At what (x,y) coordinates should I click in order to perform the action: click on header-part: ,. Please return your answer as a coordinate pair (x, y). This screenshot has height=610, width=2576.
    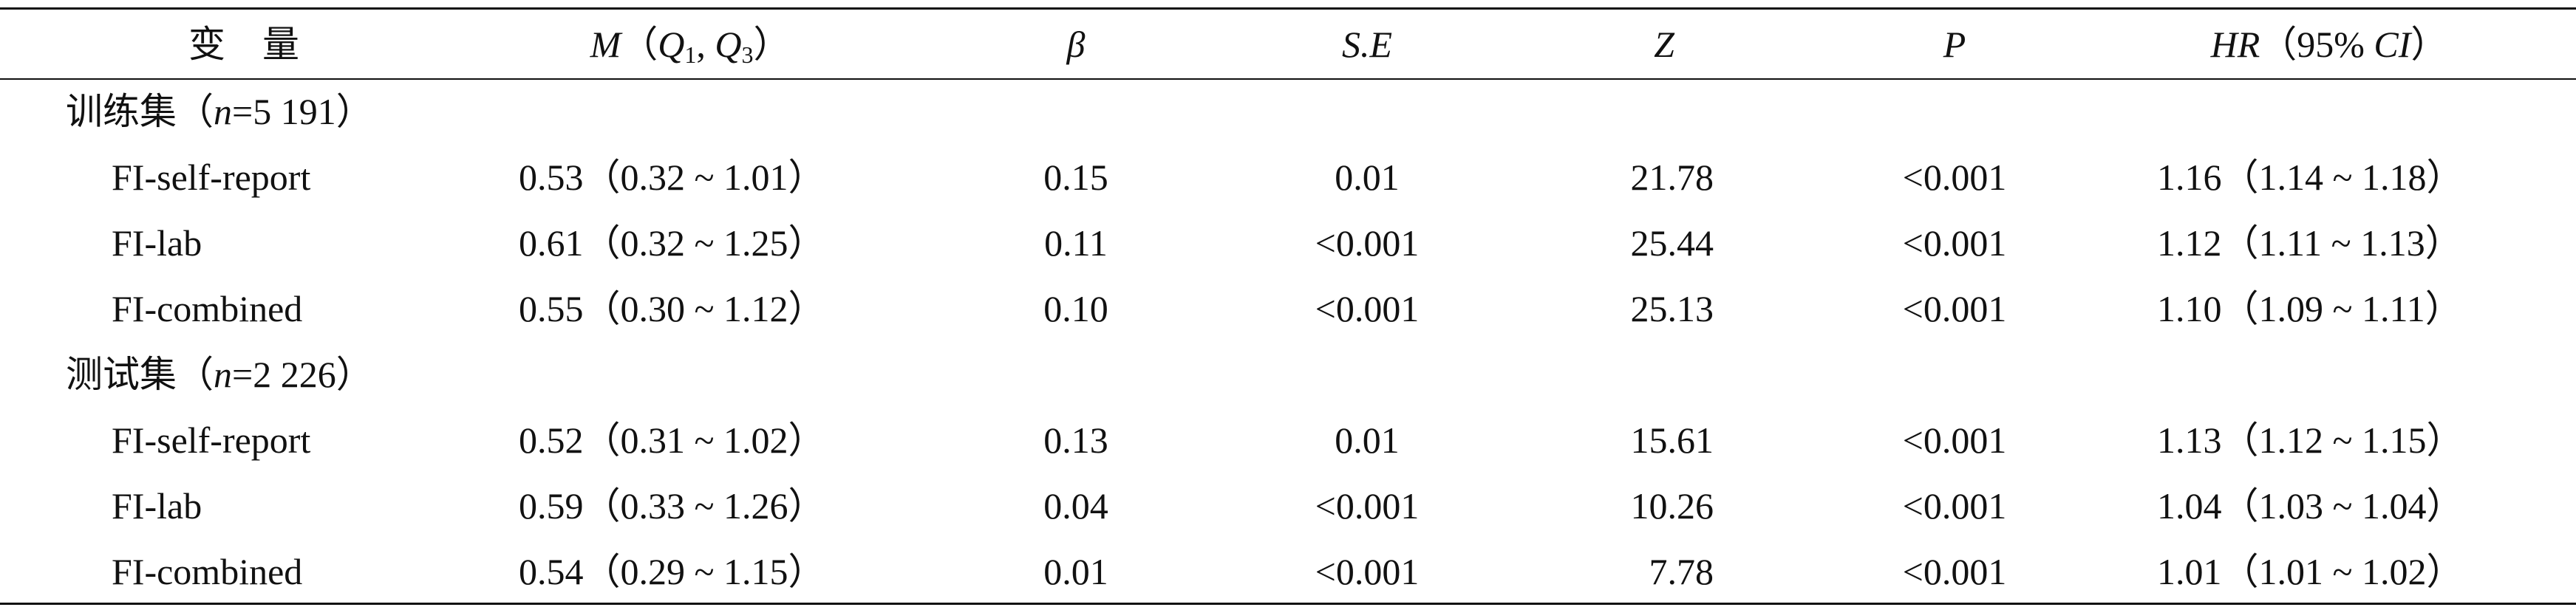
    Looking at the image, I should click on (705, 44).